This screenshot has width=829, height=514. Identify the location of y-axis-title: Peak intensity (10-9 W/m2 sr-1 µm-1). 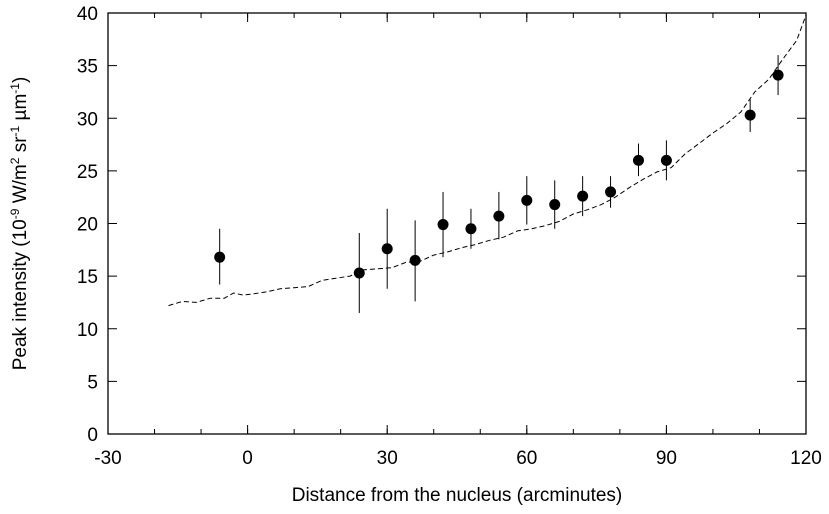
(19, 224).